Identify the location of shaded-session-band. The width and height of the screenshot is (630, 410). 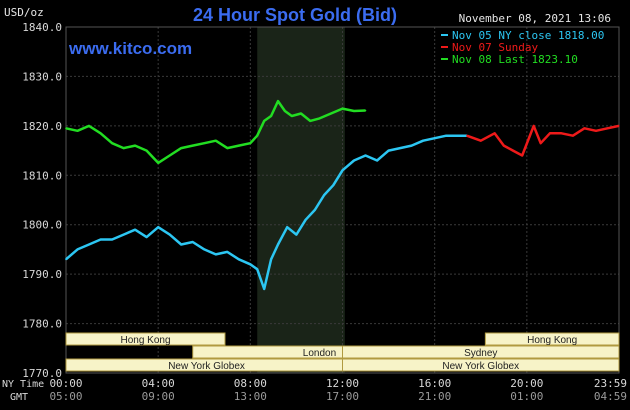
(301, 200).